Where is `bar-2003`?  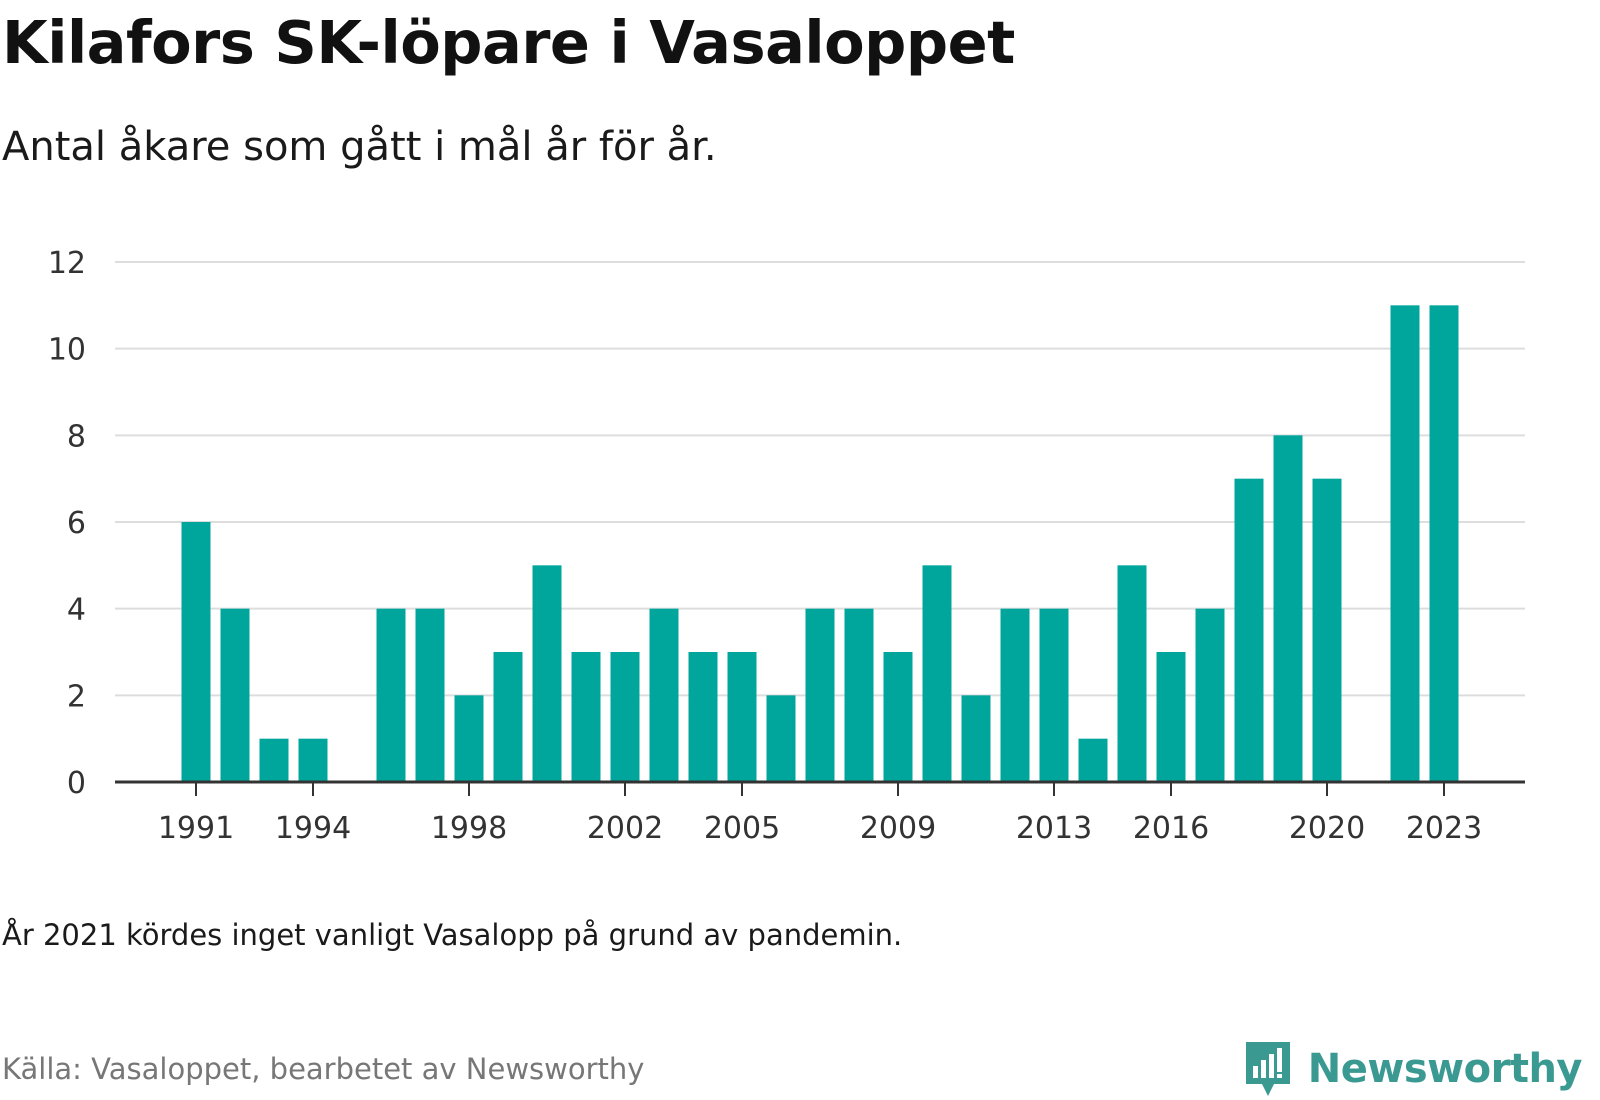
bar-2003 is located at coordinates (664, 695).